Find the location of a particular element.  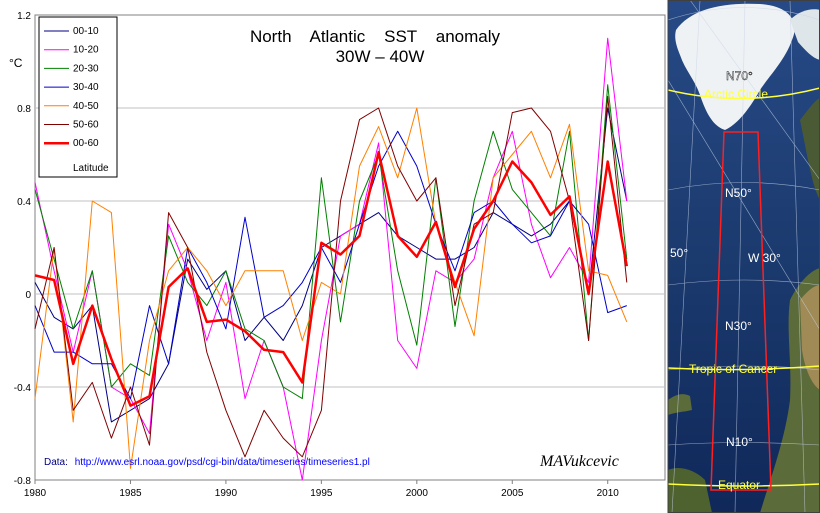

label-w30: W 30° is located at coordinates (764, 258).